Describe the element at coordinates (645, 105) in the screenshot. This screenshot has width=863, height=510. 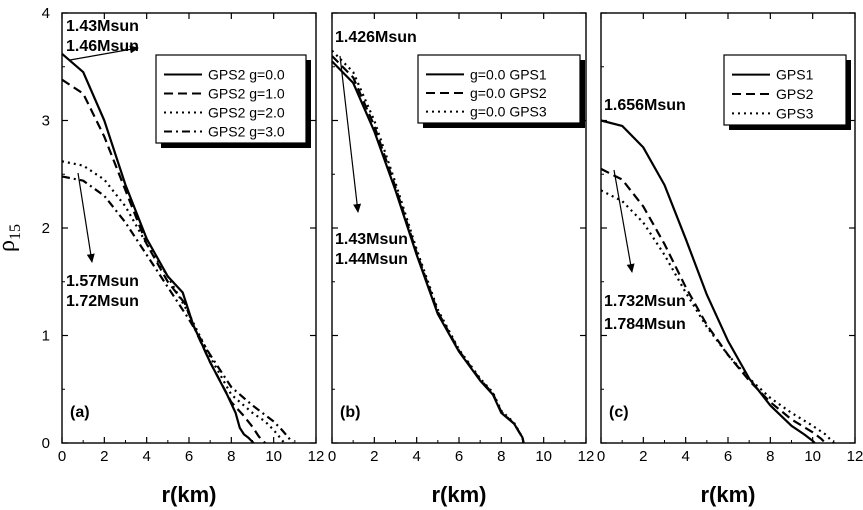
I see `mass-annotation: 1.656Msun` at that location.